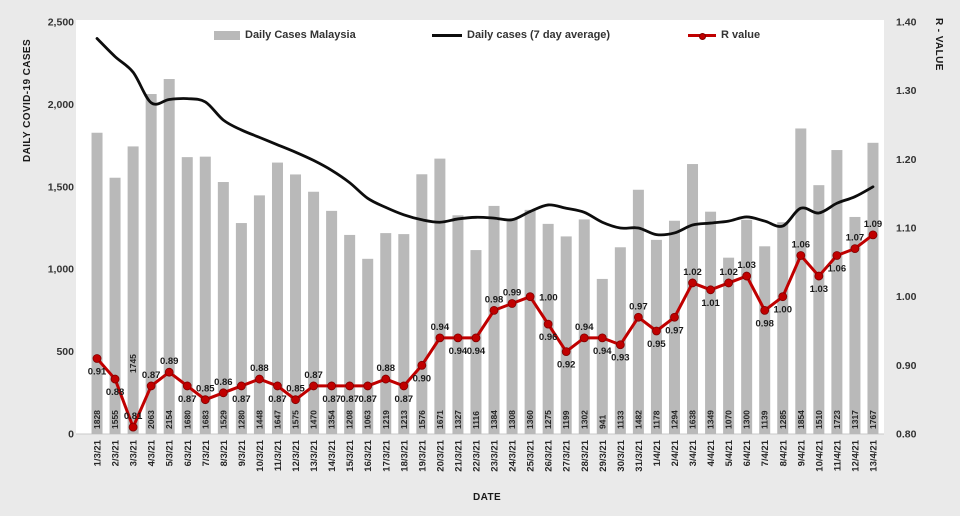 Image resolution: width=960 pixels, height=516 pixels. Describe the element at coordinates (242, 452) in the screenshot. I see `x-axis-tick-label: 9/3/21` at that location.